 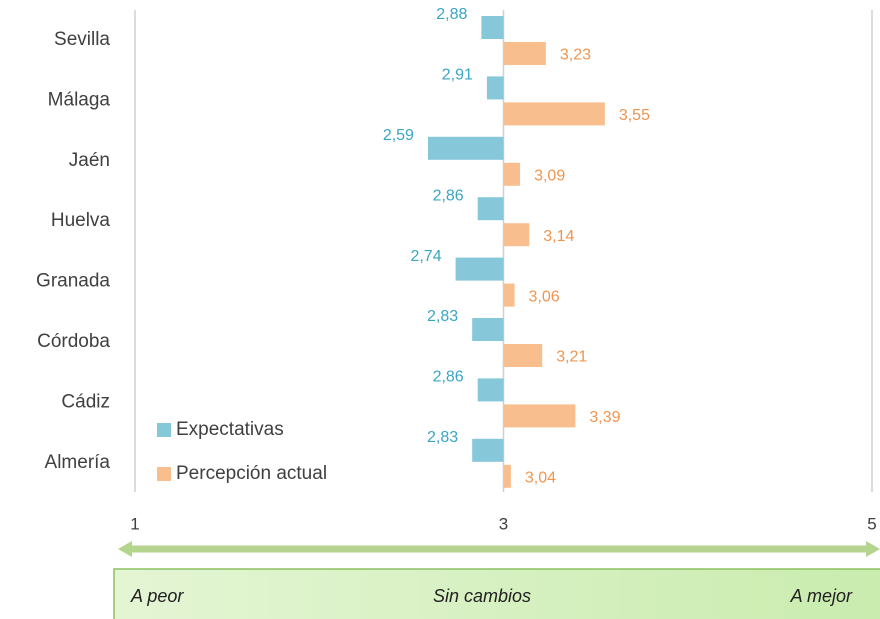 What do you see at coordinates (73, 281) in the screenshot?
I see `y-tick-label: Granada` at bounding box center [73, 281].